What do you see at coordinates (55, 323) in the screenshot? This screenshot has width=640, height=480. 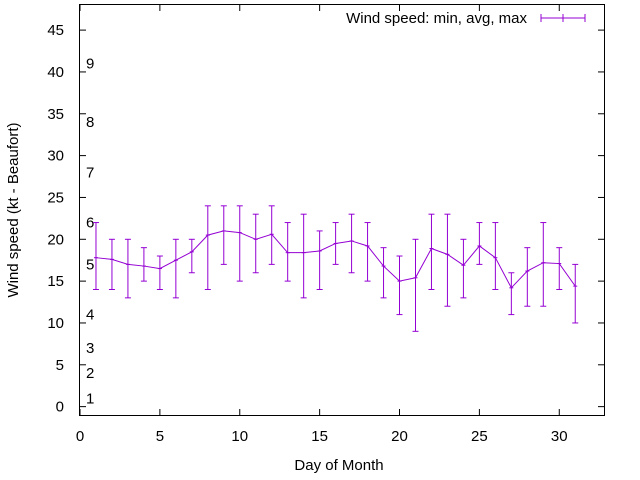 I see `y-tick-label: 10` at bounding box center [55, 323].